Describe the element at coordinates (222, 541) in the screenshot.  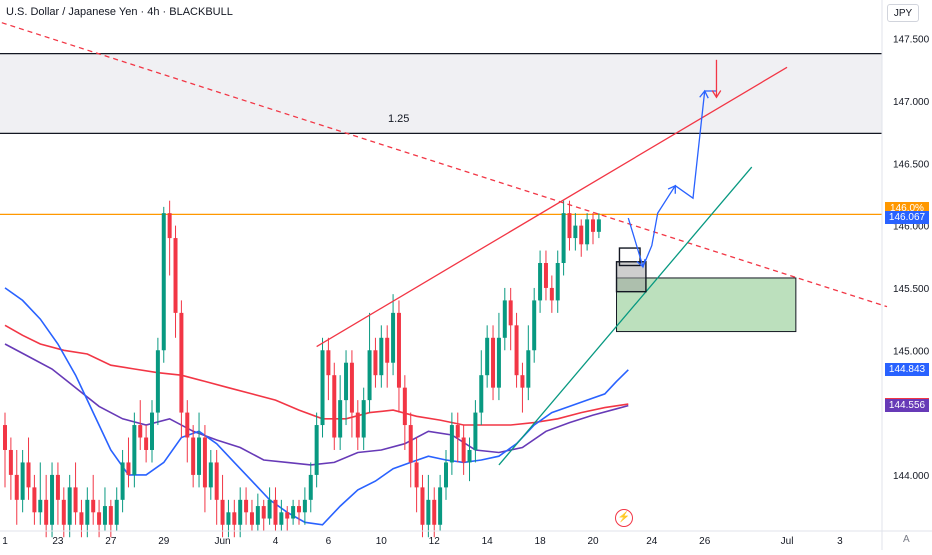
I see `time-tick-label: Jun` at that location.